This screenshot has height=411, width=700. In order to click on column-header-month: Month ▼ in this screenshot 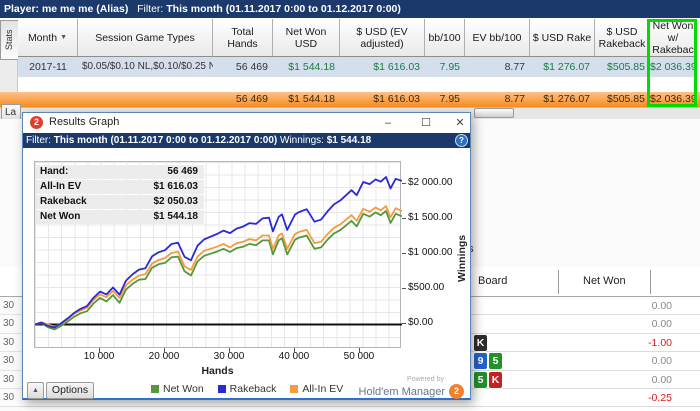, I will do `click(48, 38)`.